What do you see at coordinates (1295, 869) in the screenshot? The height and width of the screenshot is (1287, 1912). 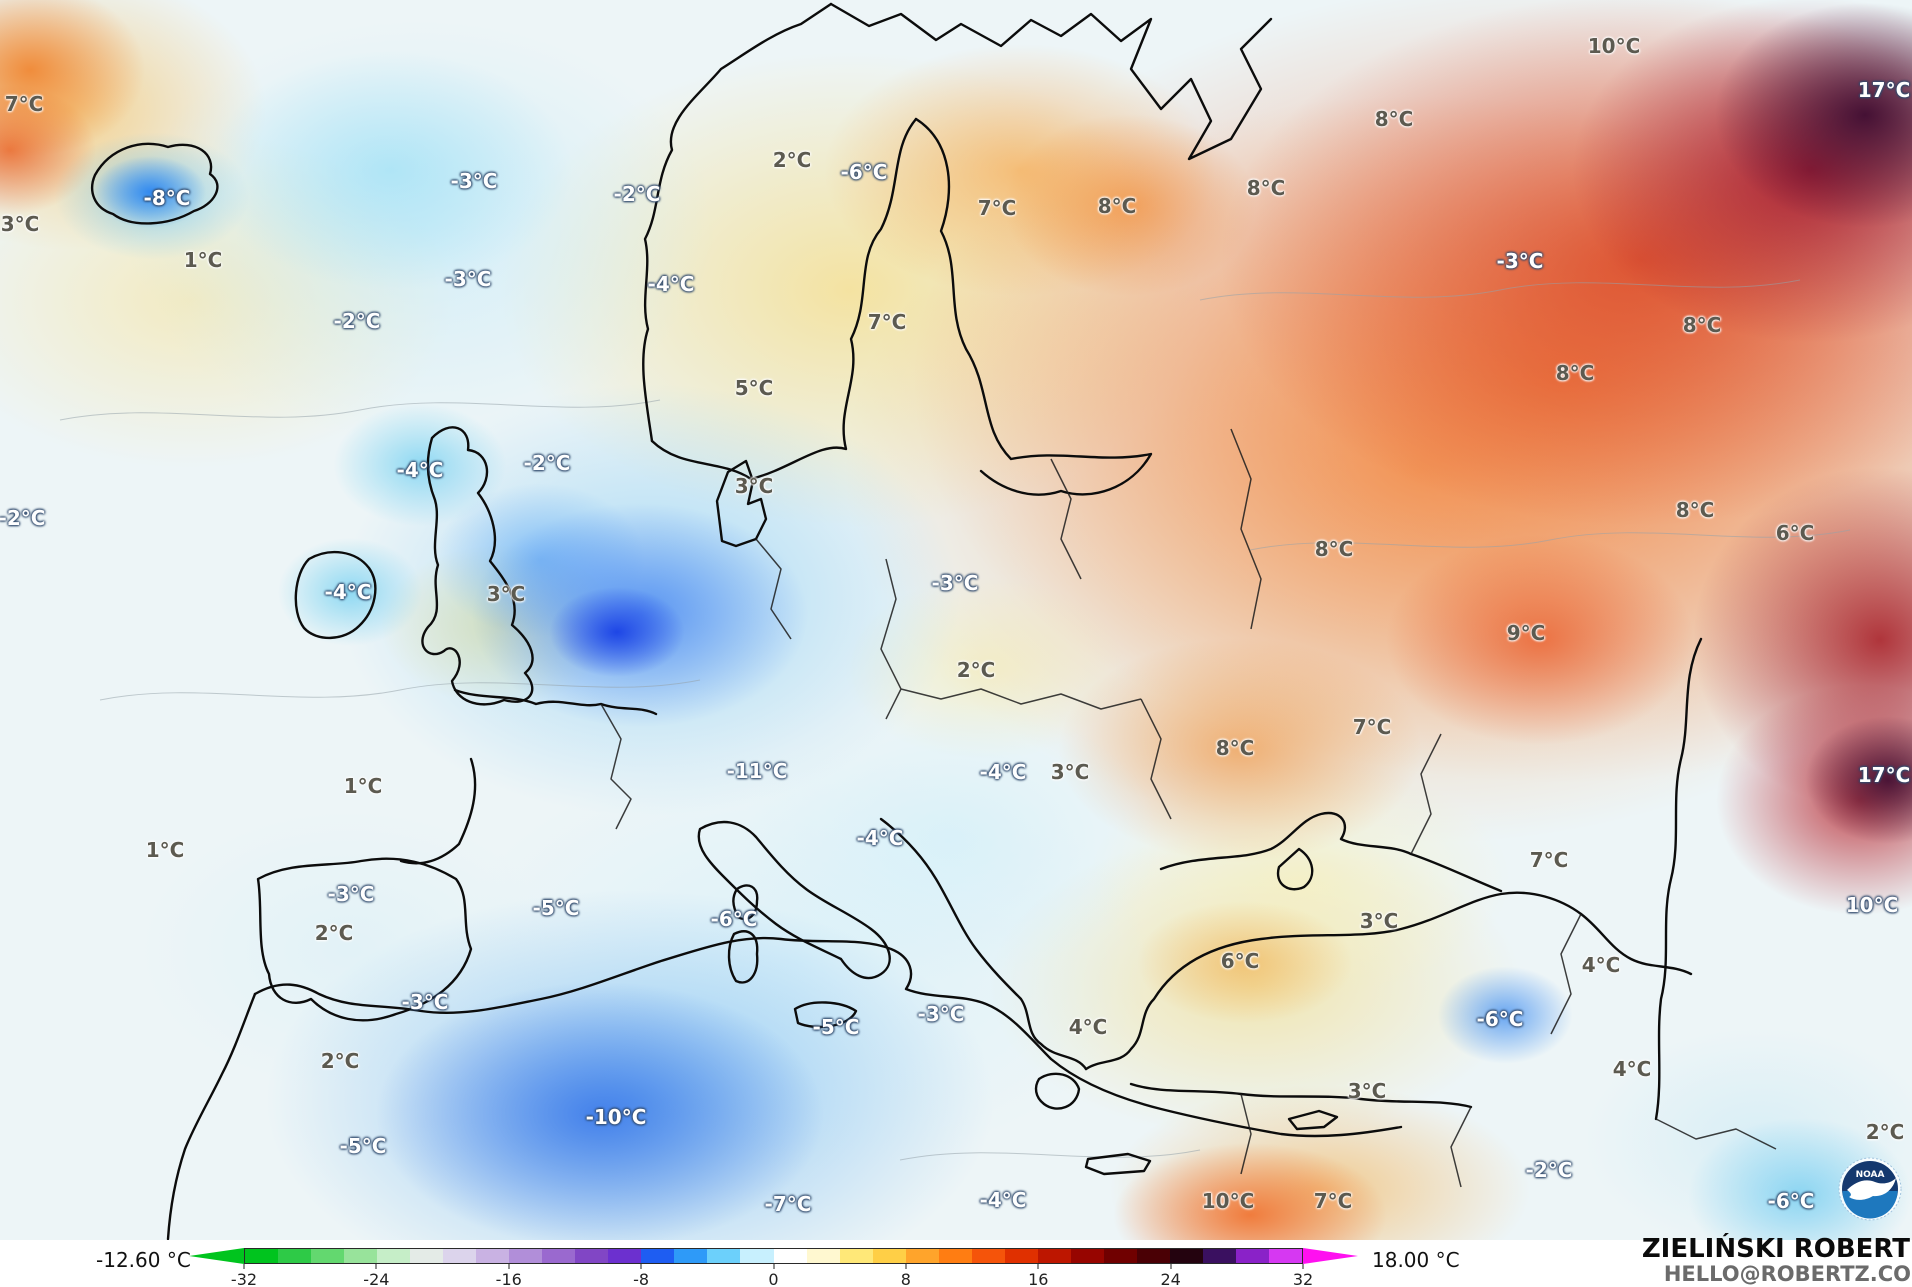 I see `crimea-coastline` at bounding box center [1295, 869].